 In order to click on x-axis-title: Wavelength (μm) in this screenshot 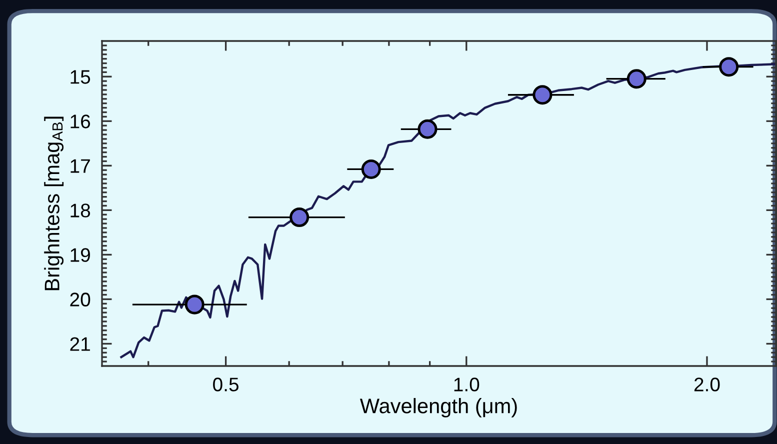, I will do `click(438, 408)`.